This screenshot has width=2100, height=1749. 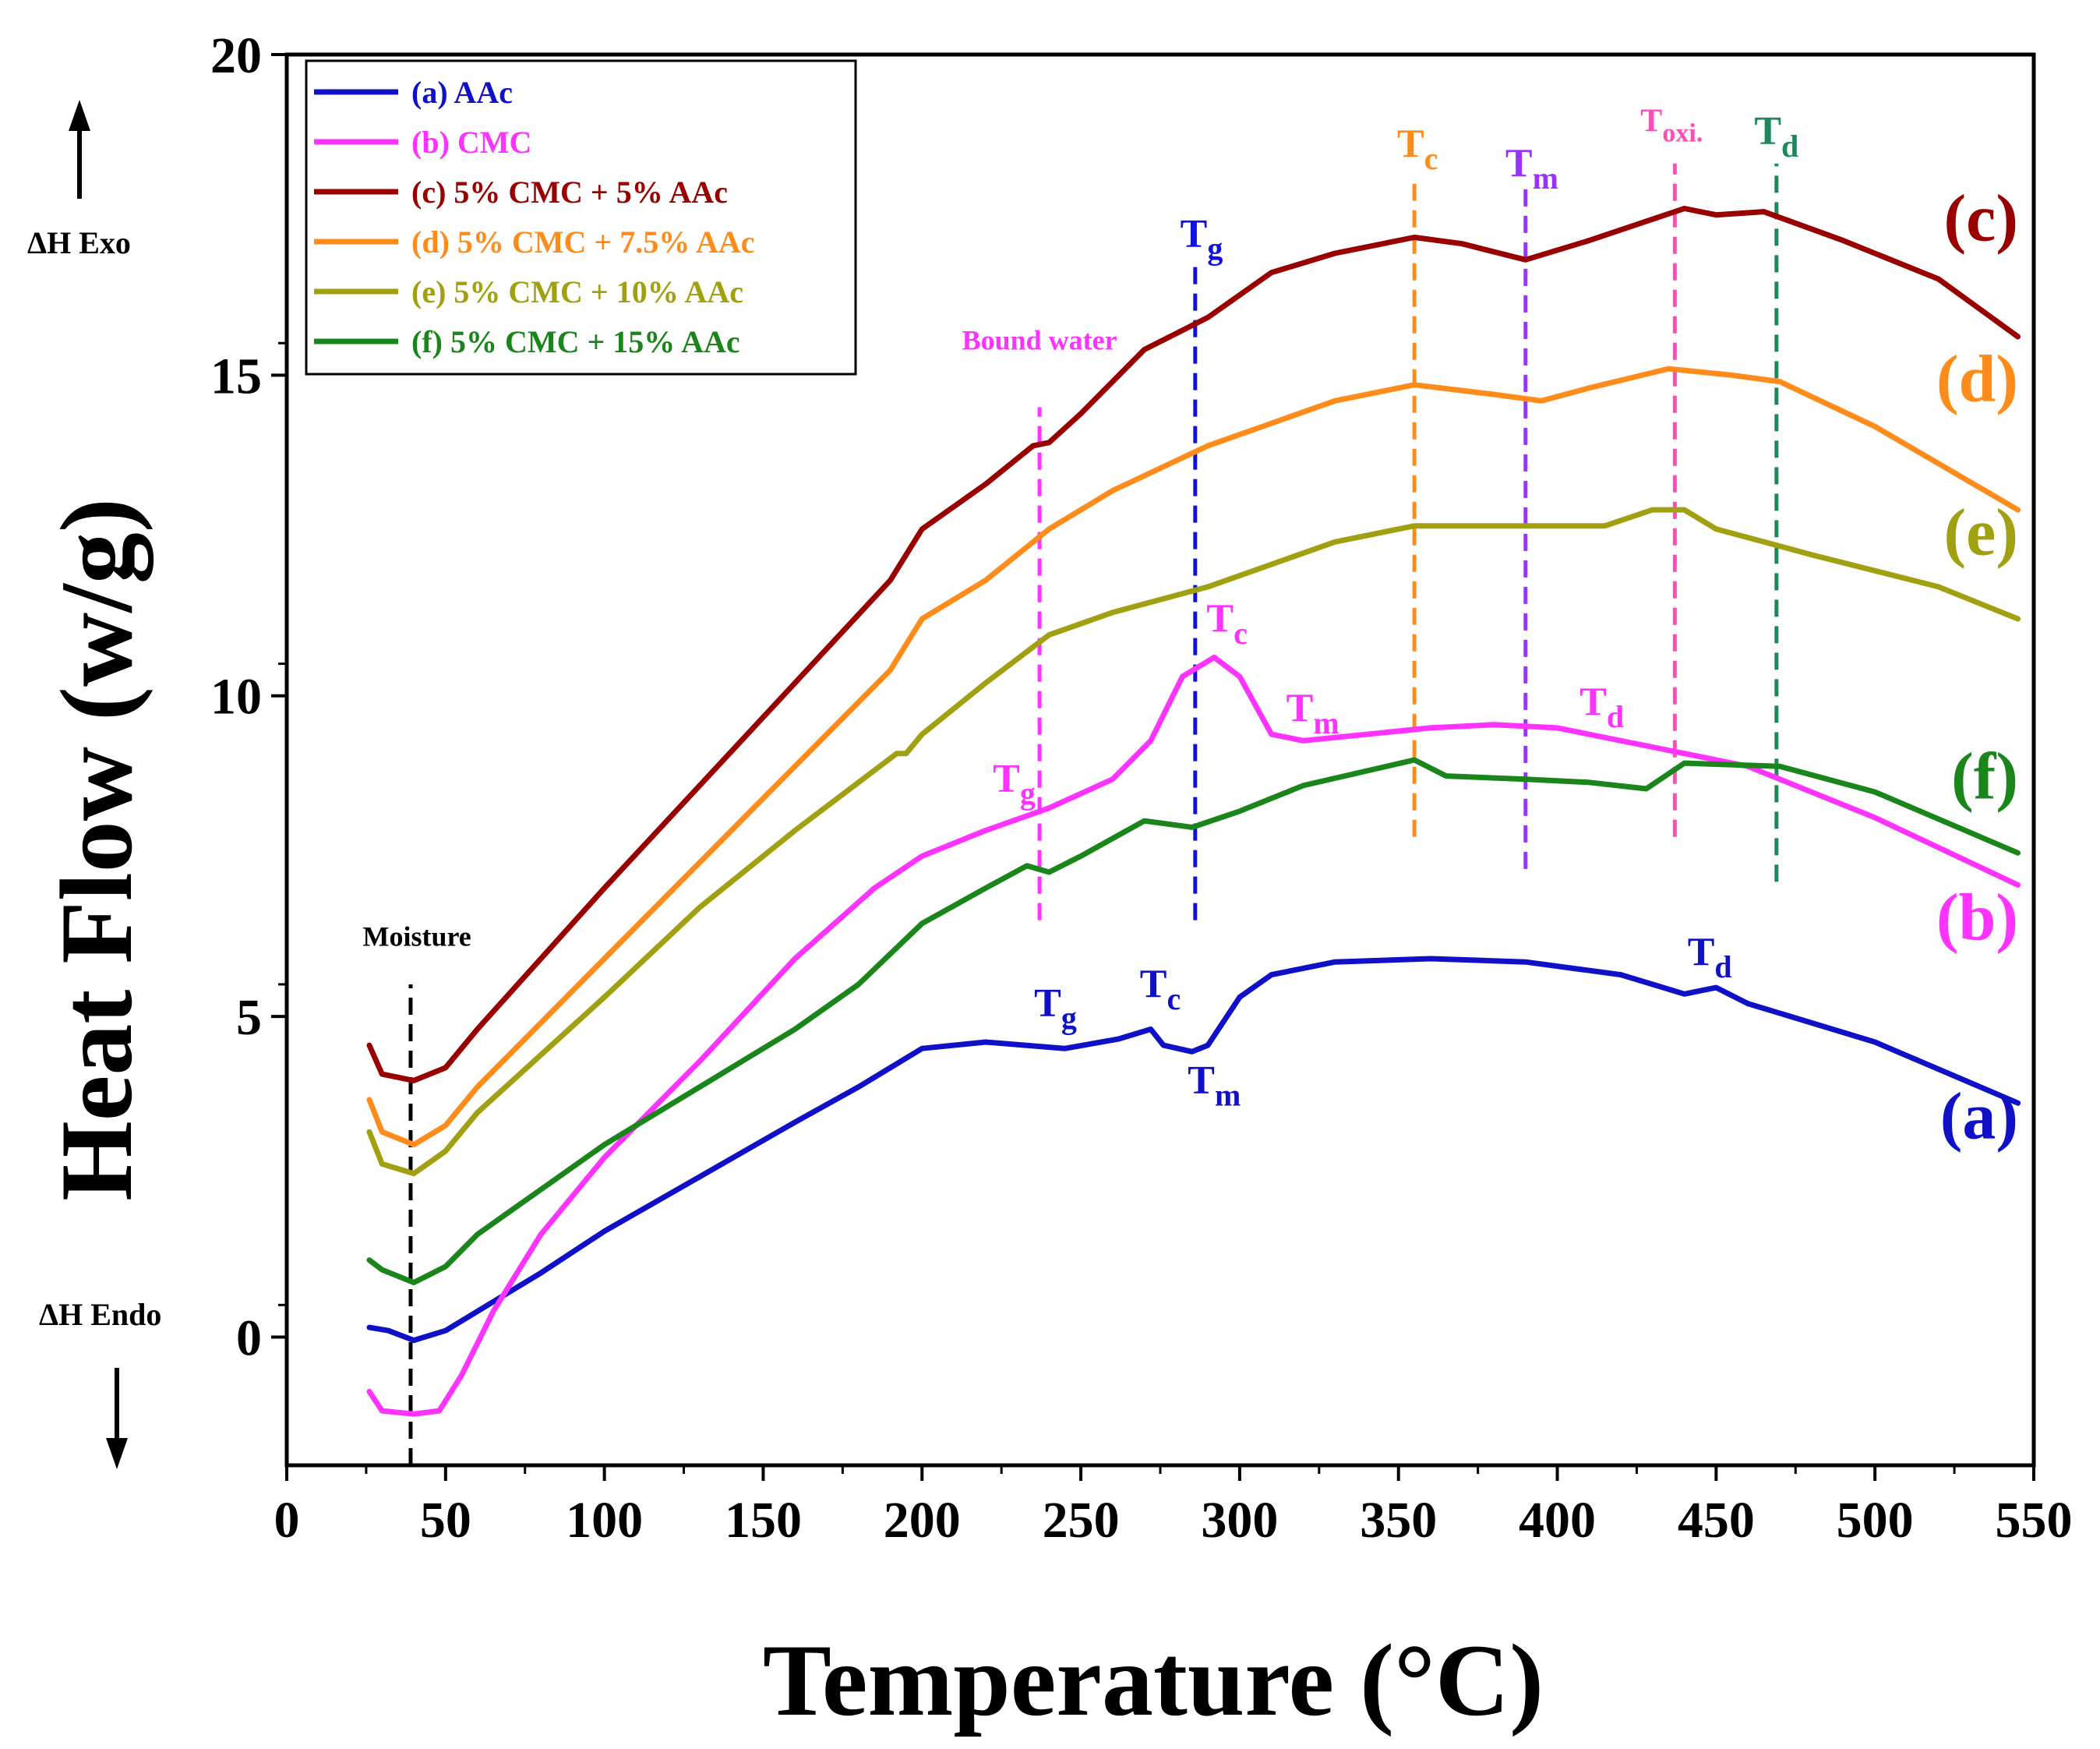 What do you see at coordinates (249, 1017) in the screenshot?
I see `y-tick-label: 5` at bounding box center [249, 1017].